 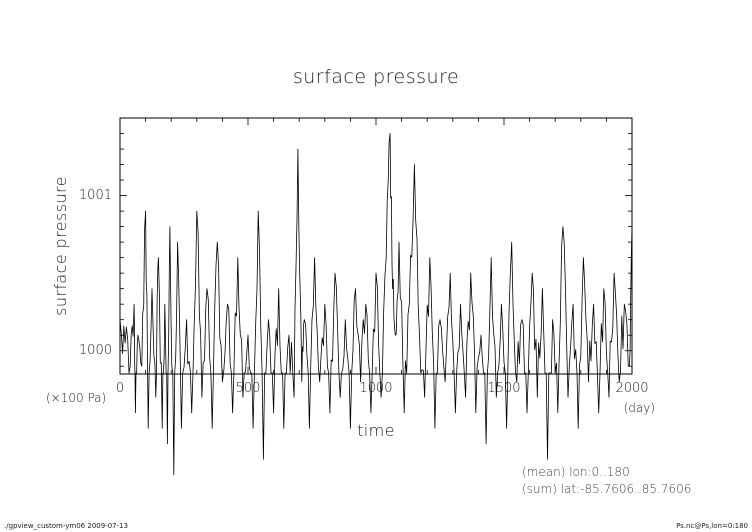 I want to click on footer-left: ./gpview_custom-ym06 2009-07-13, so click(x=66, y=526).